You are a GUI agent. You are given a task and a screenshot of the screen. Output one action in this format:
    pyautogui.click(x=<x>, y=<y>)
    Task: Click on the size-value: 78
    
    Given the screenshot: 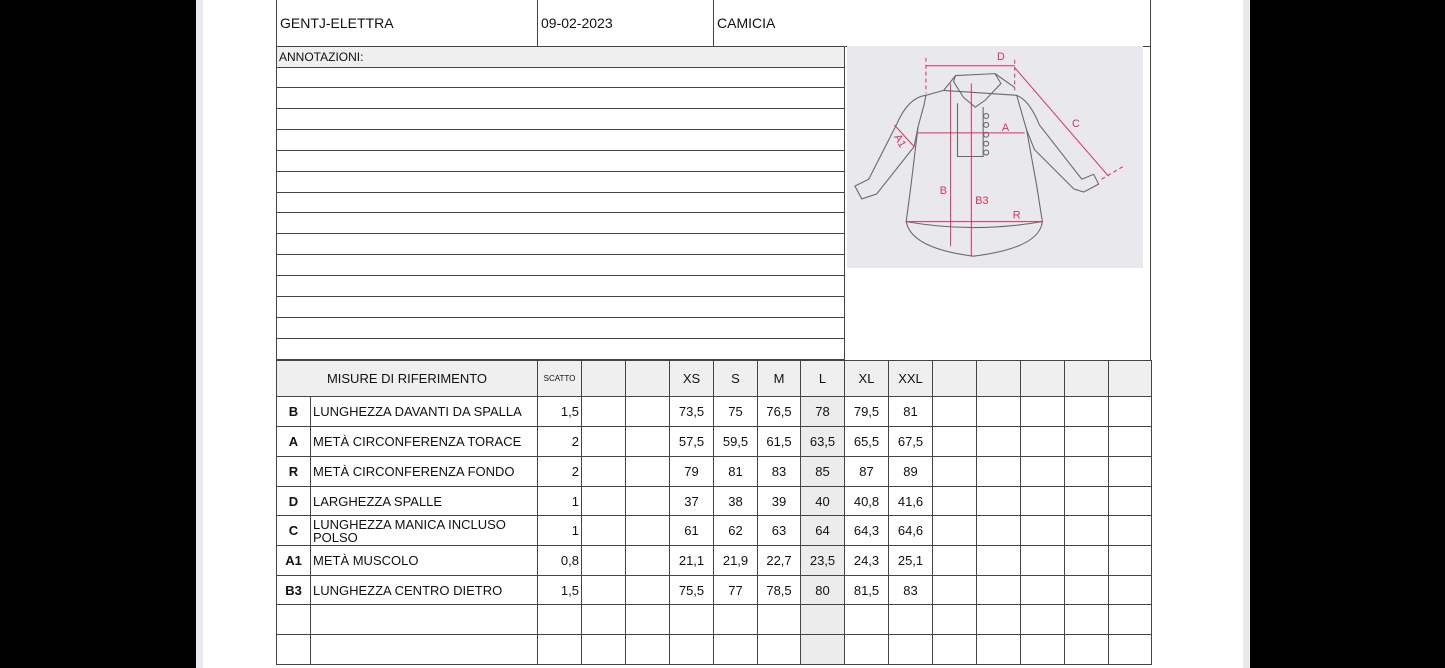 What is the action you would take?
    pyautogui.click(x=822, y=411)
    